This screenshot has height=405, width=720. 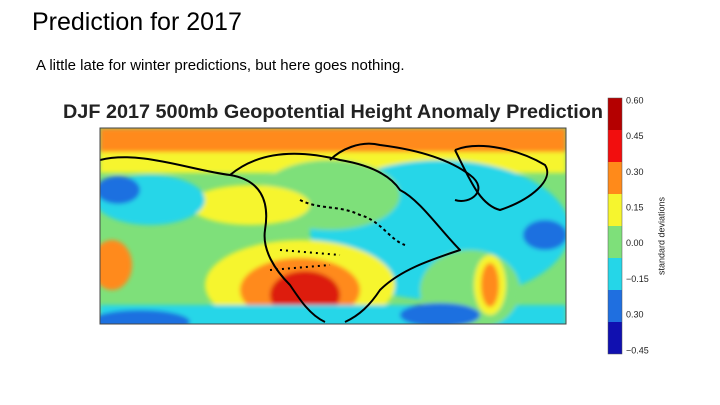 I want to click on colorbar-ticks: 0.60 0.45 0.30 0.15 0.00 −0.15 0.30 −0.45, so click(x=637, y=225).